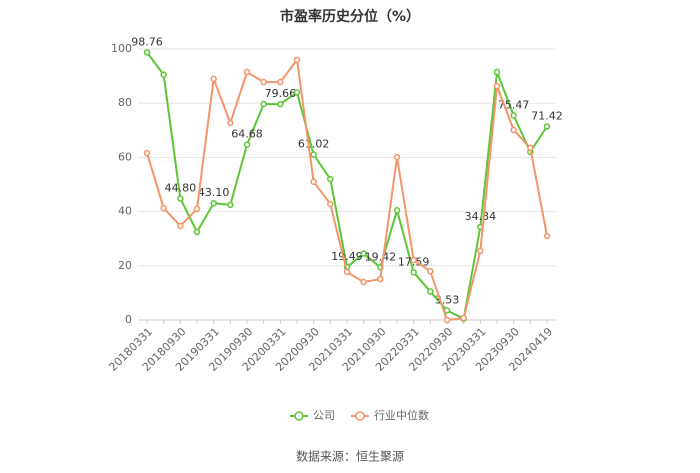  What do you see at coordinates (125, 211) in the screenshot?
I see `y-tick-label: 40` at bounding box center [125, 211].